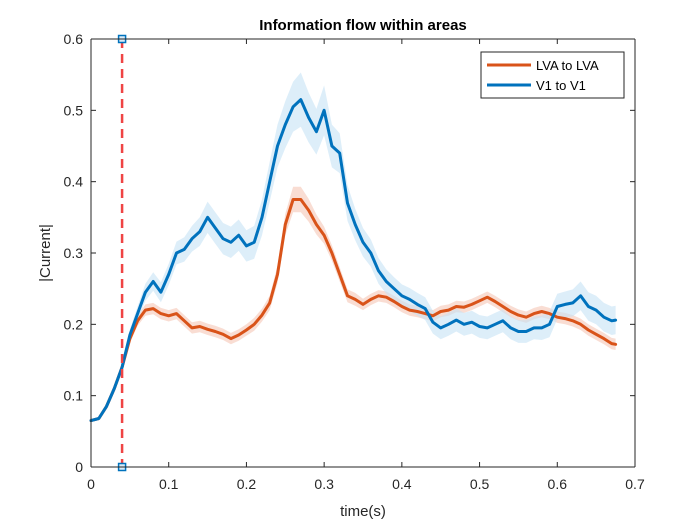  Describe the element at coordinates (74, 396) in the screenshot. I see `y-tick-label: 0.1` at that location.